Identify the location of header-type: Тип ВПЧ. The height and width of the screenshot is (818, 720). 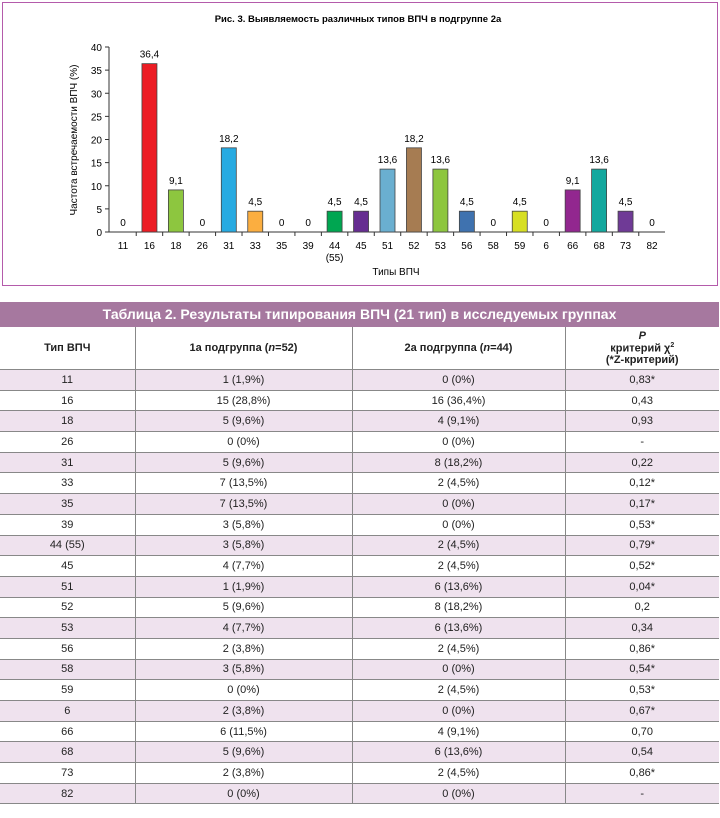
(68, 348).